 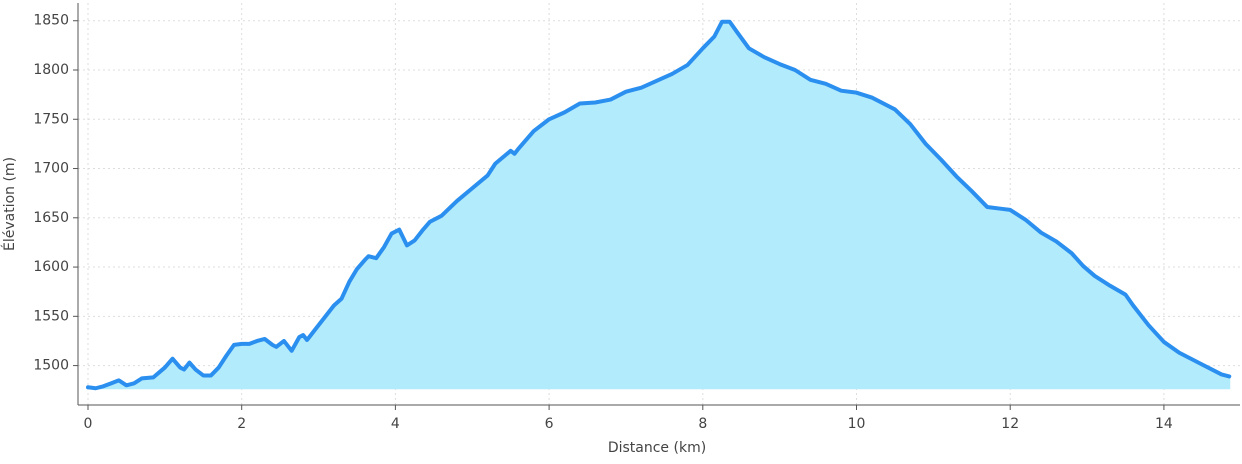 I want to click on y-tick-label: 1750, so click(x=51, y=119).